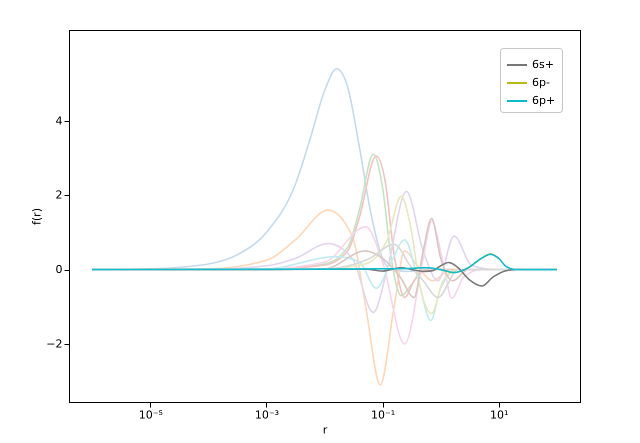  Describe the element at coordinates (59, 269) in the screenshot. I see `y-tick-label: 0` at that location.